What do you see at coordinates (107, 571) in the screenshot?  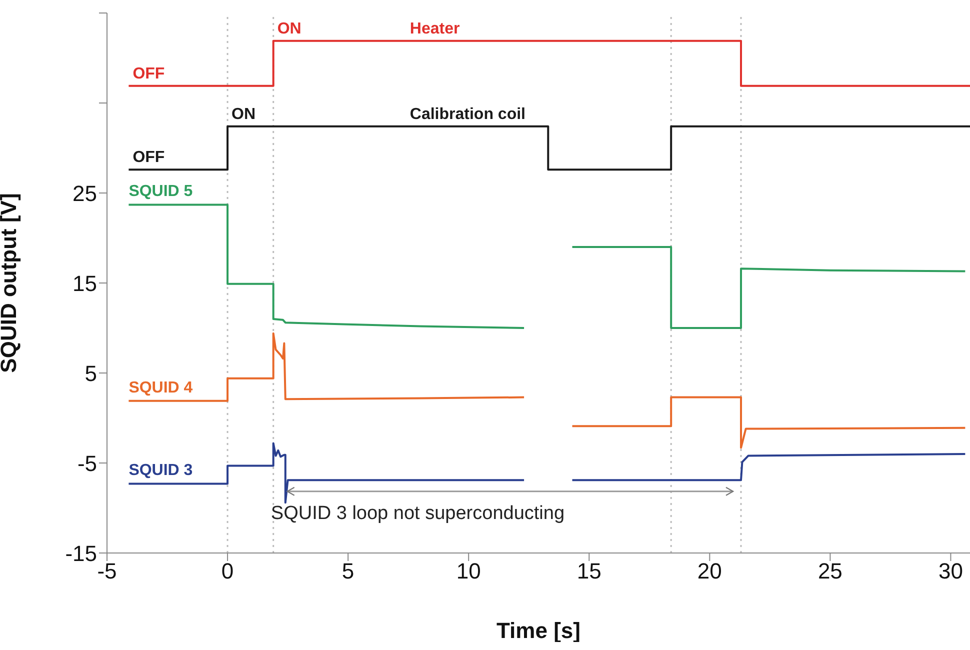 I see `x-tick-label: -5` at bounding box center [107, 571].